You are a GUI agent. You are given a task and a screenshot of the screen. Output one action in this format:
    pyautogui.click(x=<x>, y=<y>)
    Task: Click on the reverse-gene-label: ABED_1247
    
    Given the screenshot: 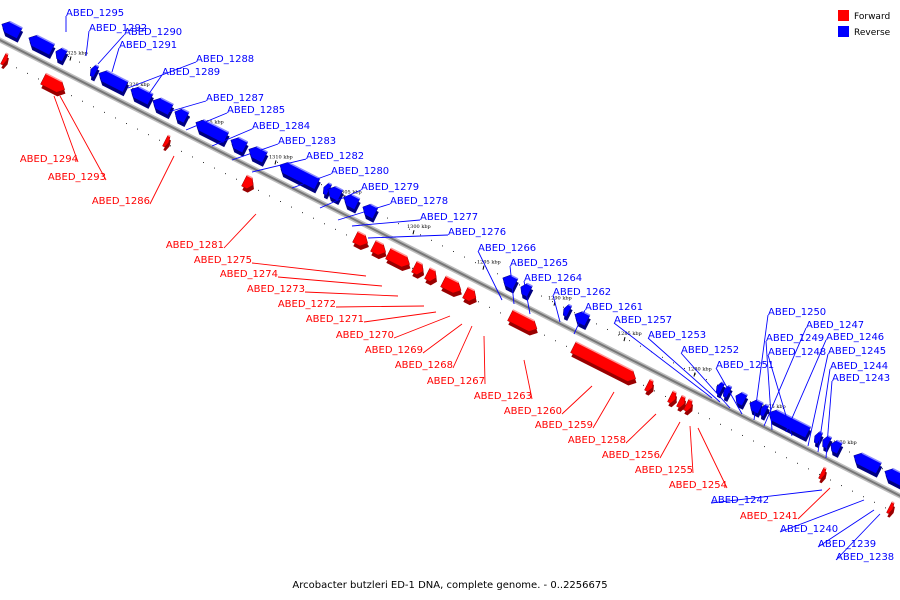 What is the action you would take?
    pyautogui.click(x=835, y=325)
    